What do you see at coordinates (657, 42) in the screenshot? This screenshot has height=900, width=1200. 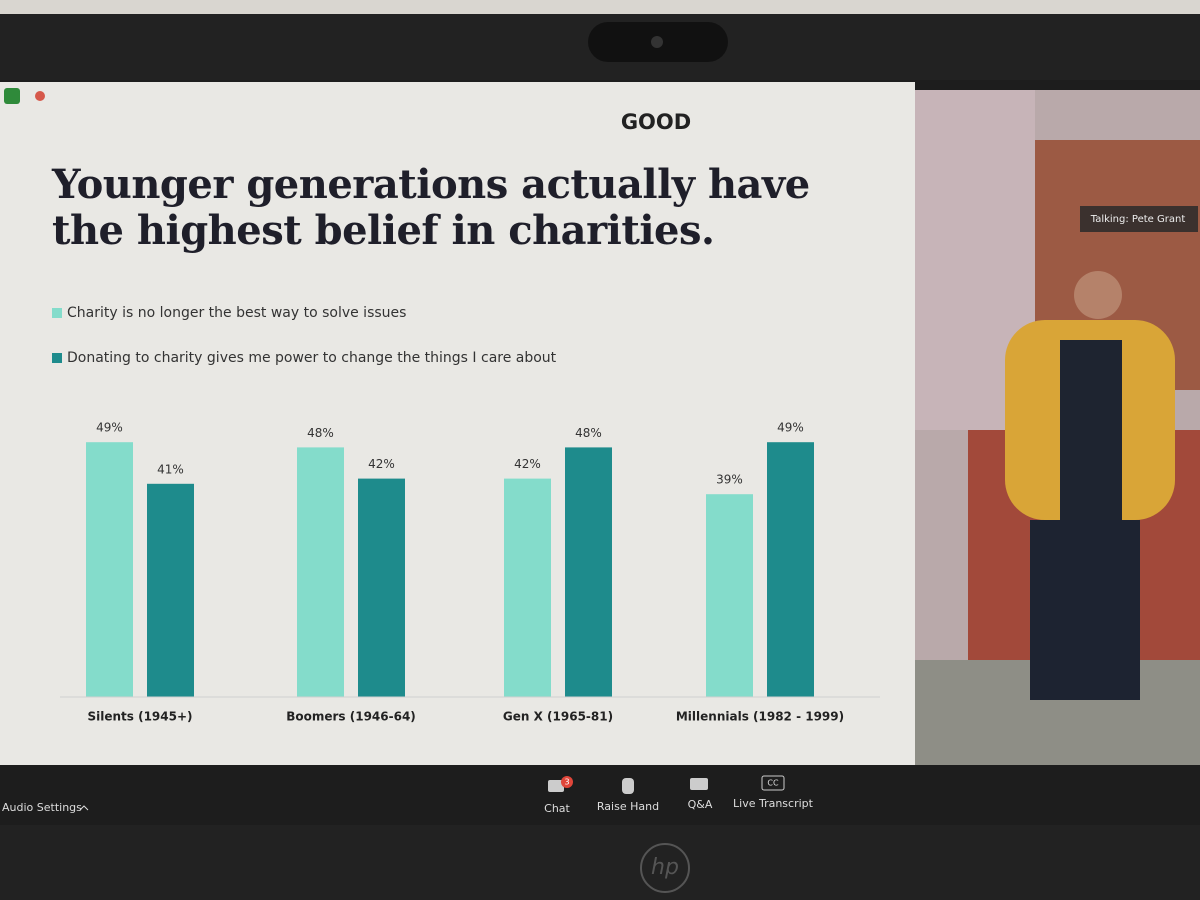 I see `camera-lens` at bounding box center [657, 42].